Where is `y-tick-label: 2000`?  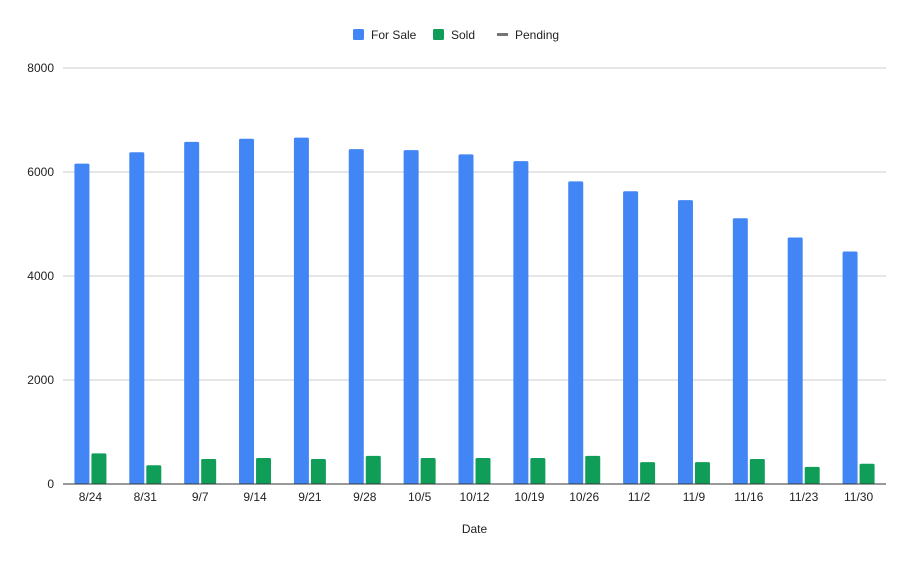 y-tick-label: 2000 is located at coordinates (40, 380).